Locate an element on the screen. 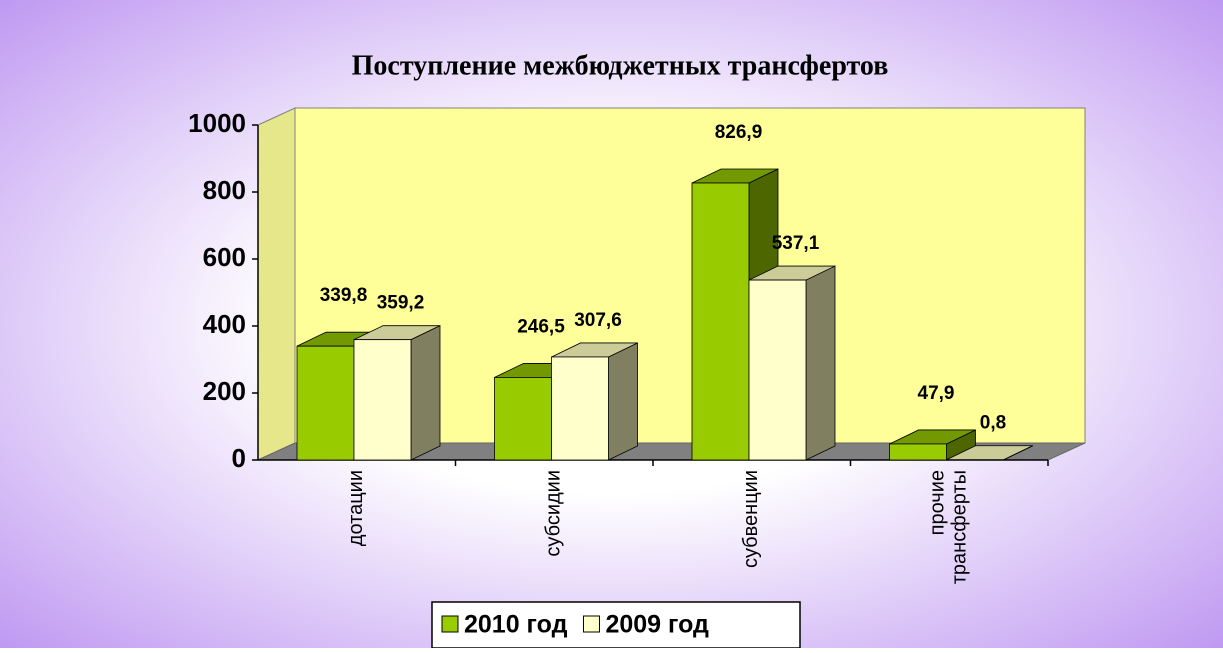 This screenshot has width=1223, height=653. value-label: 339,8 is located at coordinates (344, 295).